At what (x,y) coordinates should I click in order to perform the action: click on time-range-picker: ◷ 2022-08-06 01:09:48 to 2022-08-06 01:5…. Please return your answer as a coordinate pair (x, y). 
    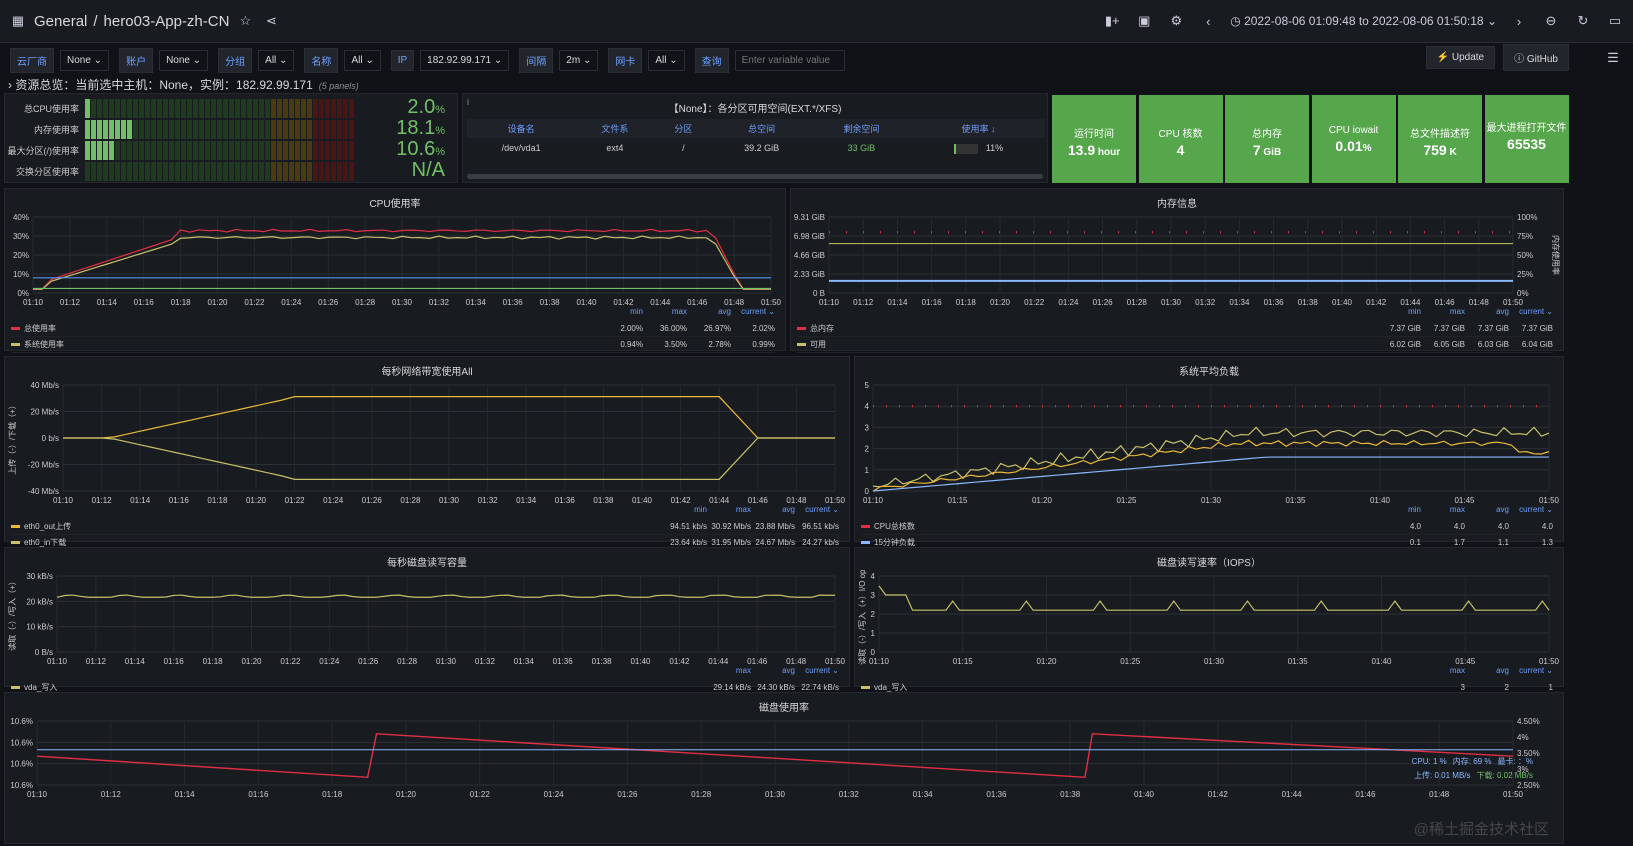
    Looking at the image, I should click on (1363, 21).